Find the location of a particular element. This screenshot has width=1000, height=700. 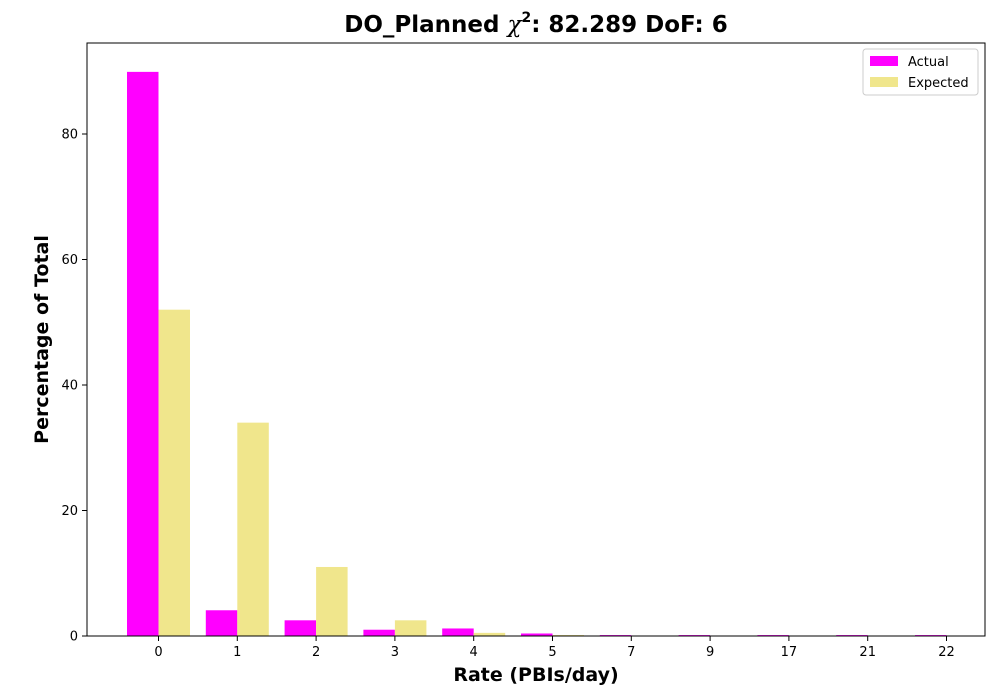

x-axis-ticks: 0 1 2 3 4 5 7 9 17 21 22 is located at coordinates (554, 648).